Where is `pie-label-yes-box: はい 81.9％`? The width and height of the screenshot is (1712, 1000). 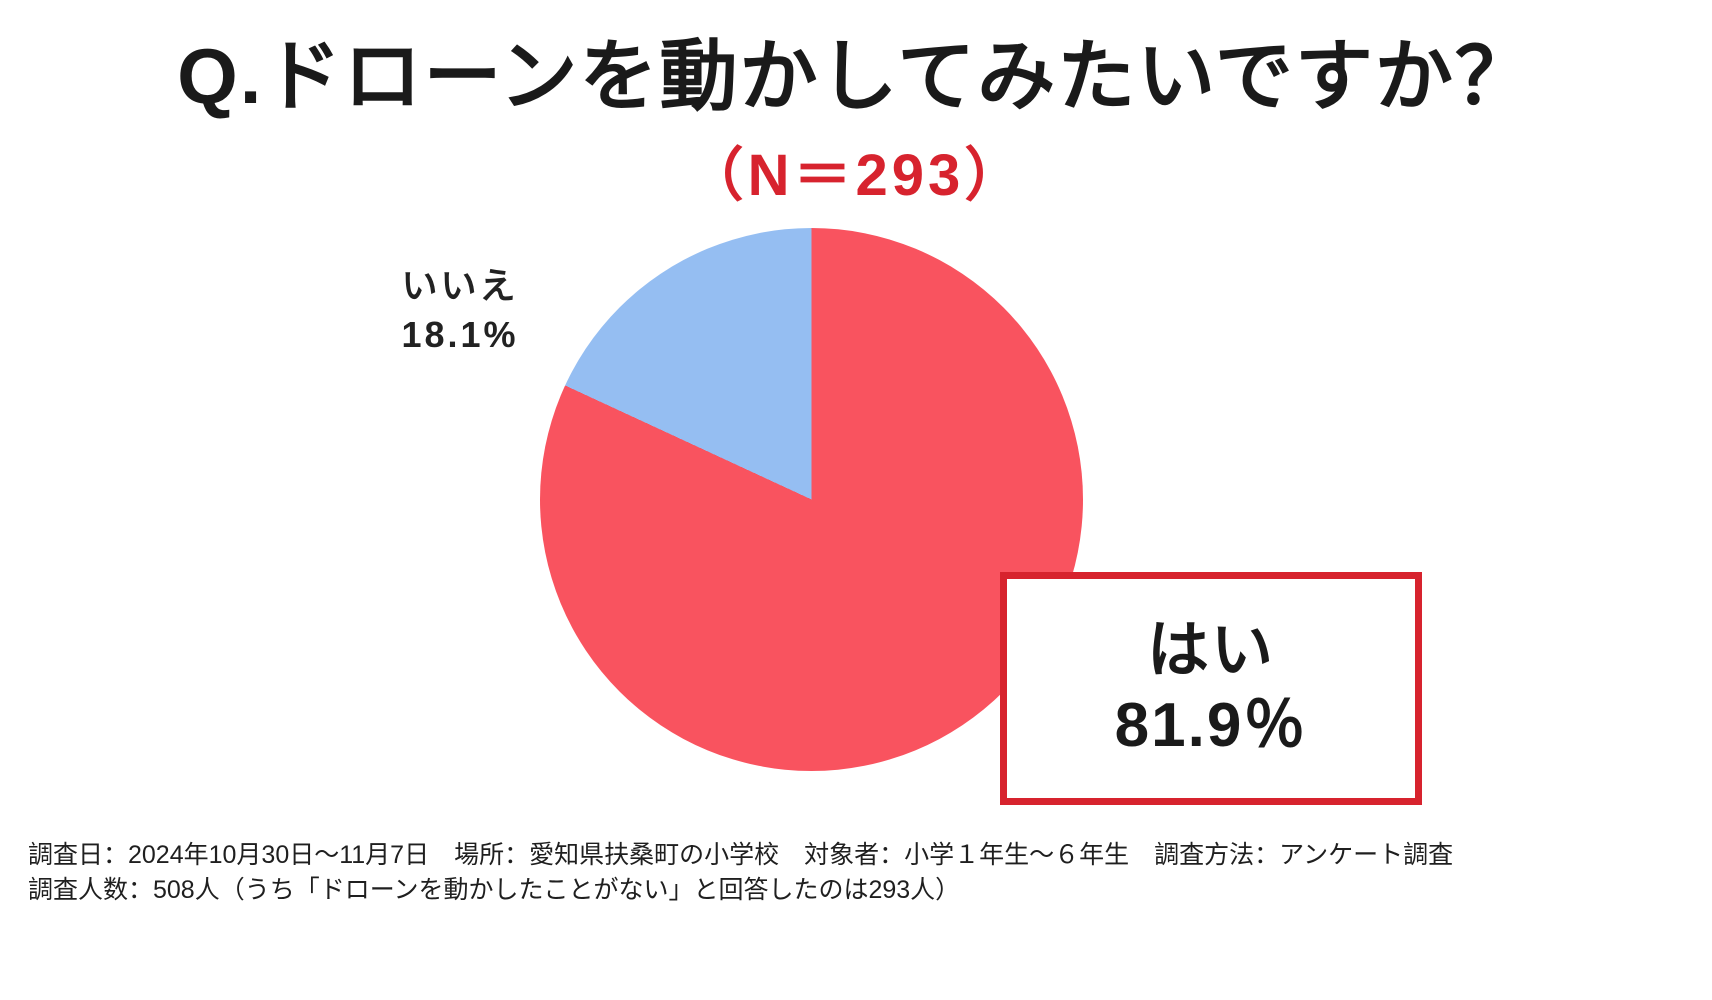
pie-label-yes-box: はい 81.9％ is located at coordinates (1211, 688).